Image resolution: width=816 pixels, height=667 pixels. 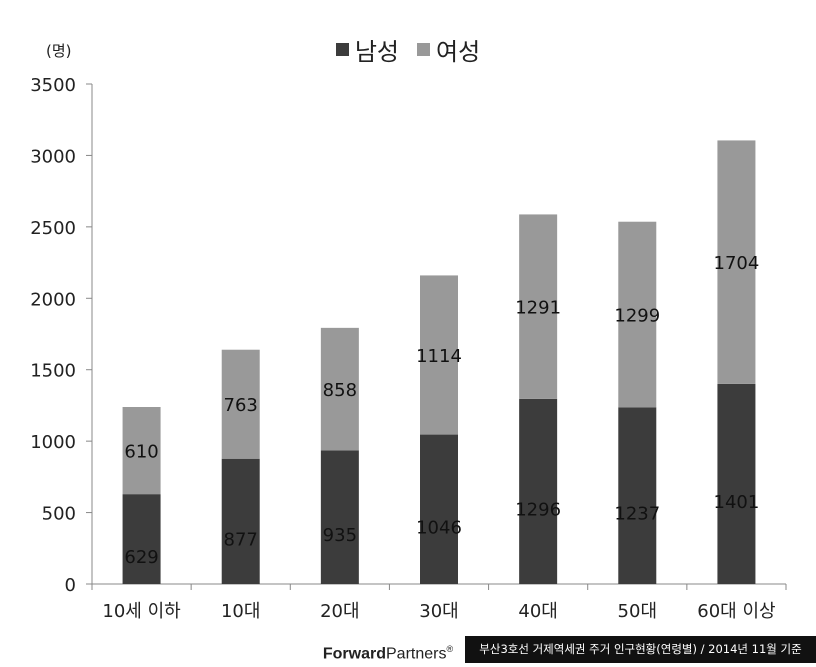 What do you see at coordinates (354, 654) in the screenshot?
I see `brand-name-bold: Forward` at bounding box center [354, 654].